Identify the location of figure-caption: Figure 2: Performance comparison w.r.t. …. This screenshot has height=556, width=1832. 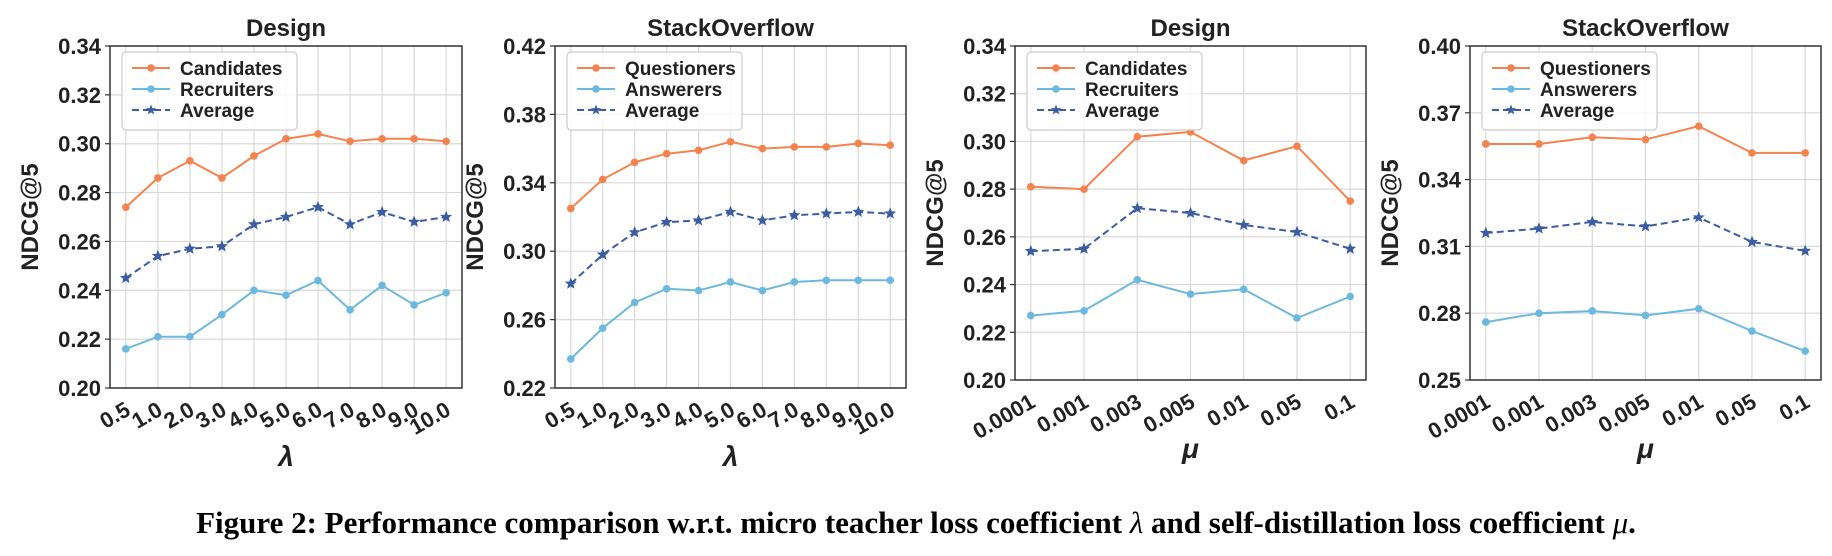
(916, 523).